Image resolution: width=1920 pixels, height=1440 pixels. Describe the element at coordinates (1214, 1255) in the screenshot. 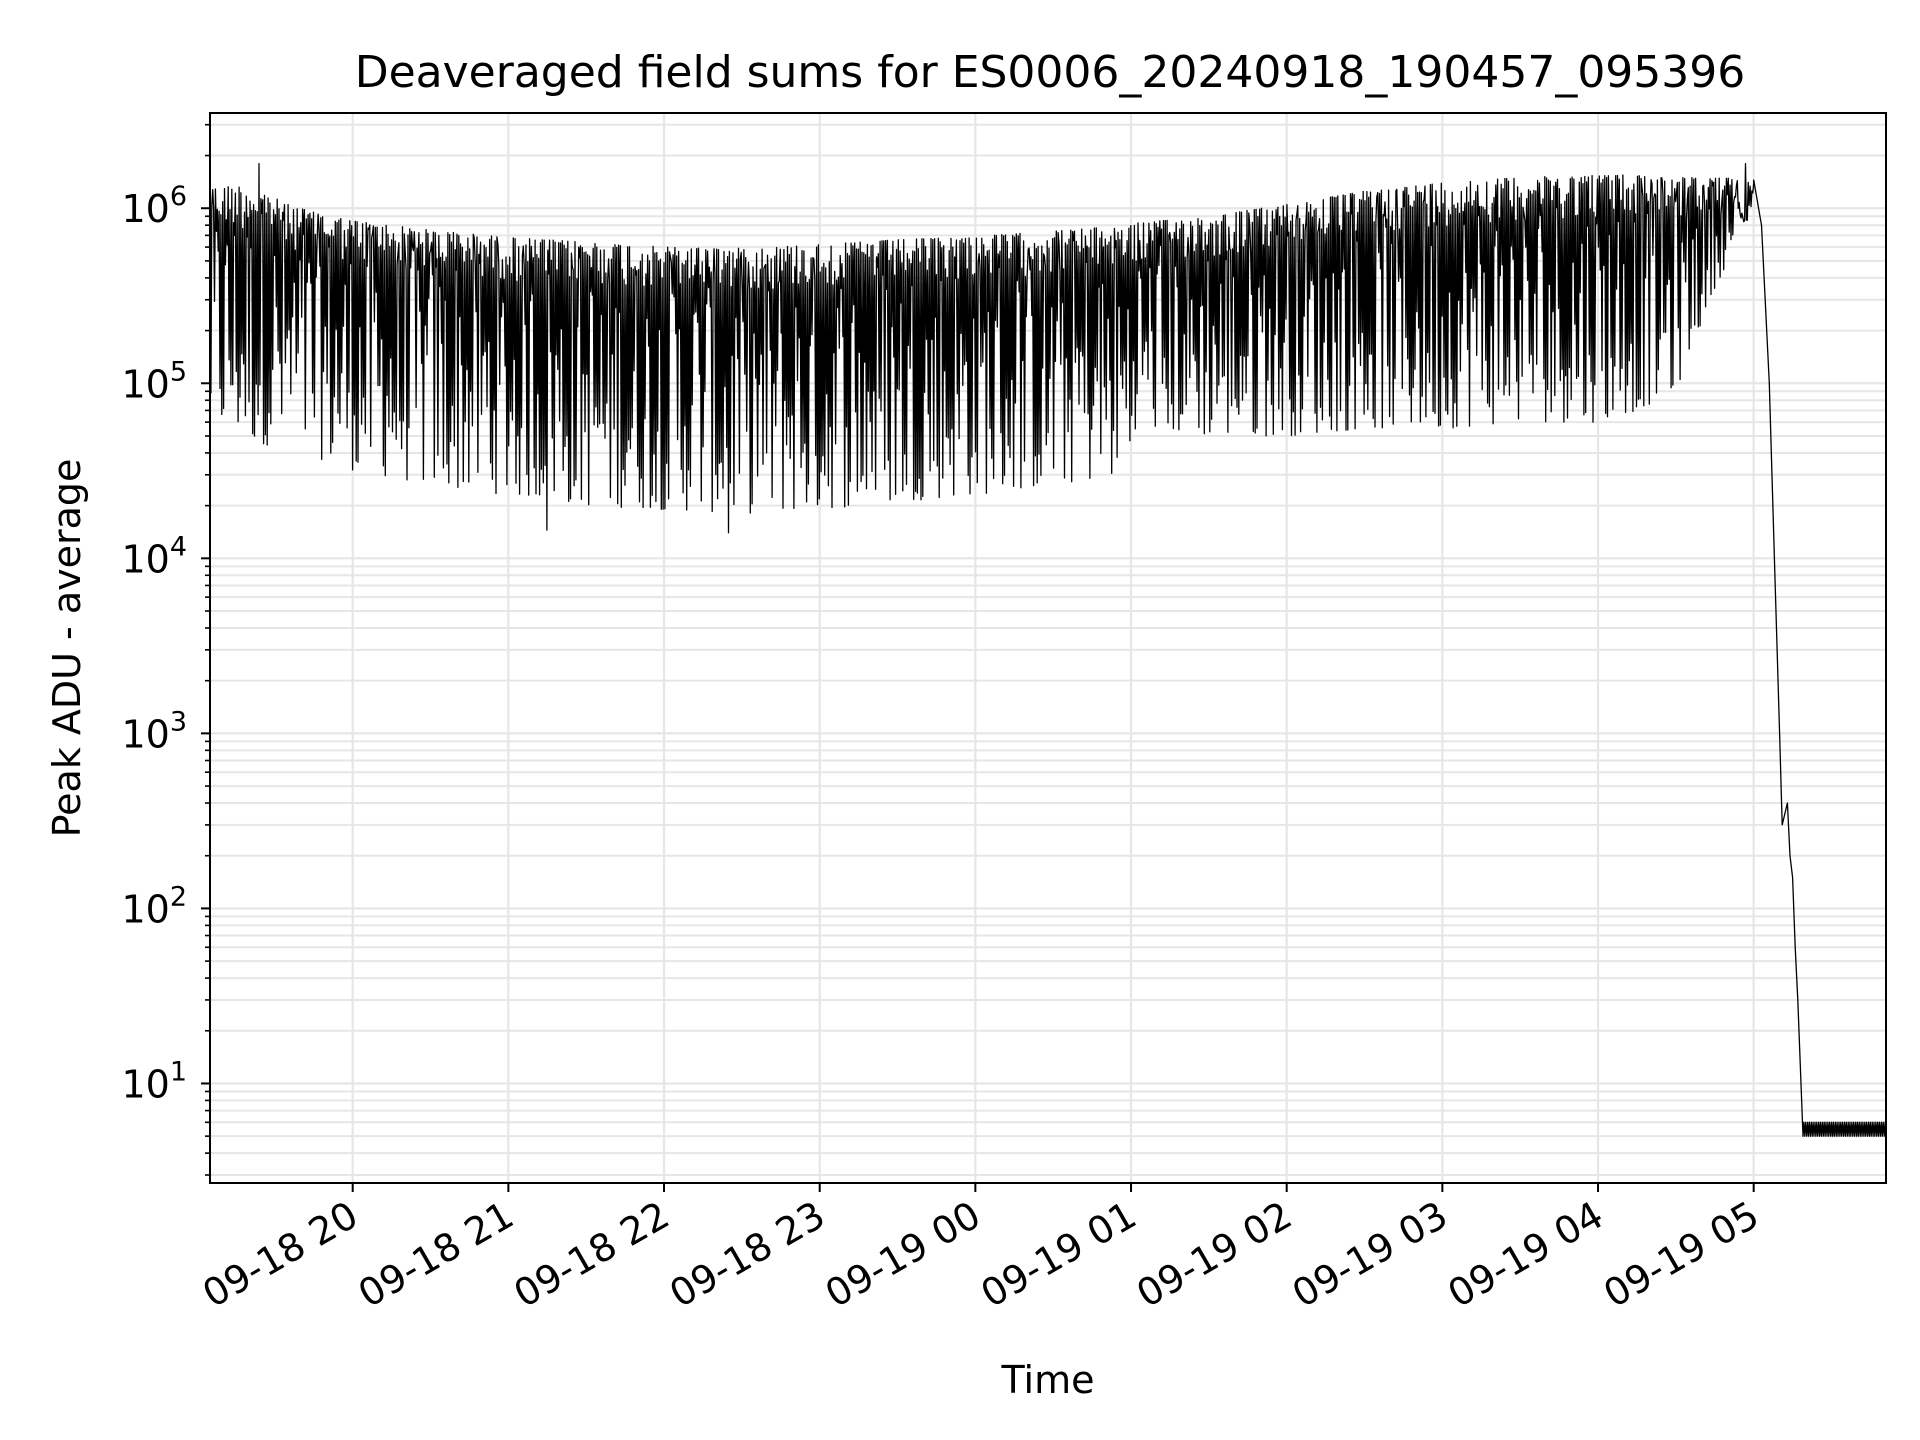

I see `x-tick-label: 09-19 02` at that location.